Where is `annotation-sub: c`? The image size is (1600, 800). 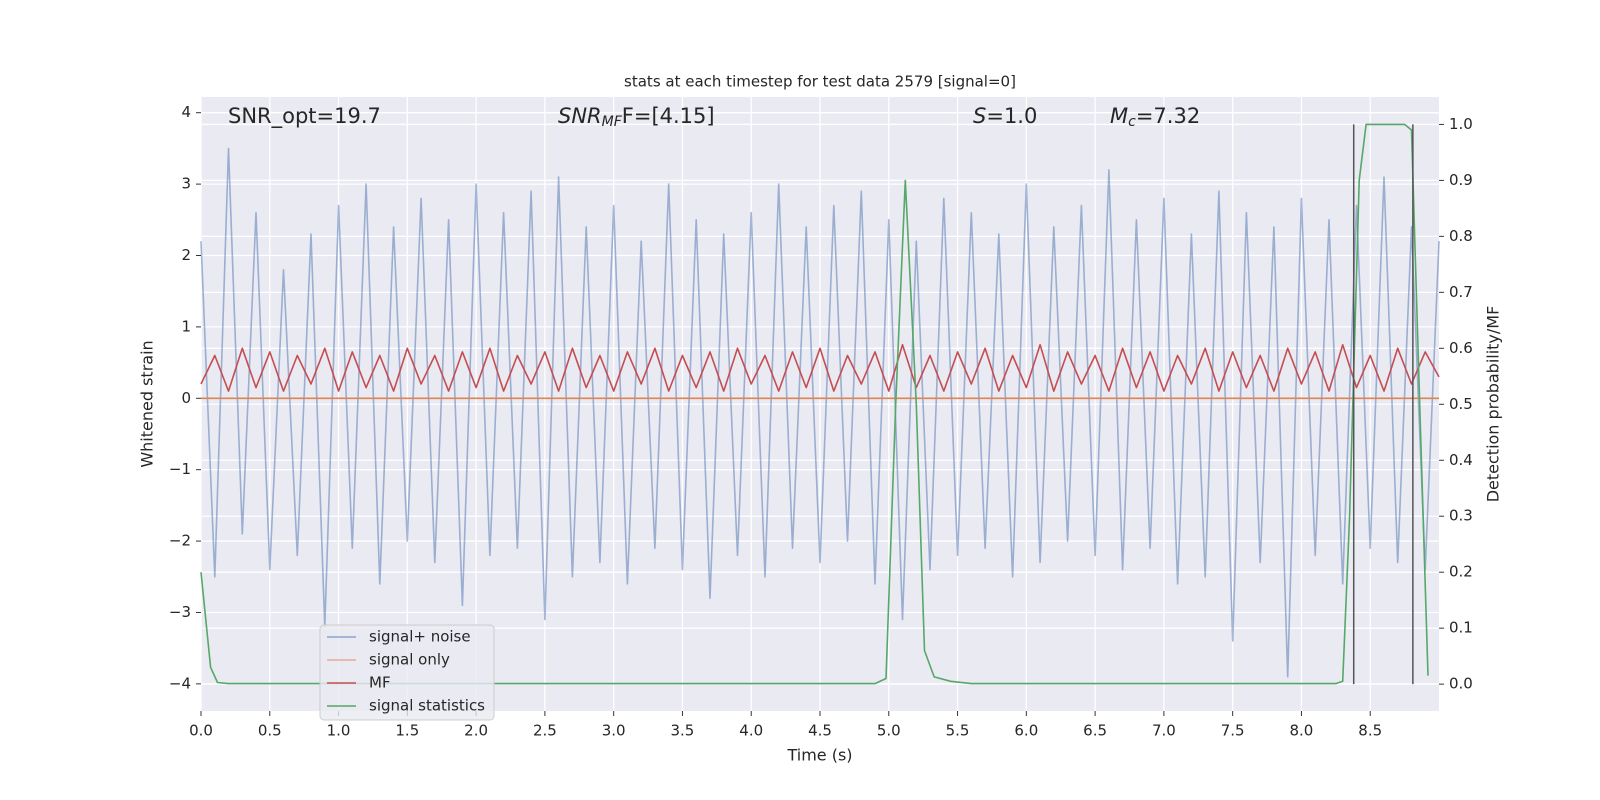 annotation-sub: c is located at coordinates (1132, 122).